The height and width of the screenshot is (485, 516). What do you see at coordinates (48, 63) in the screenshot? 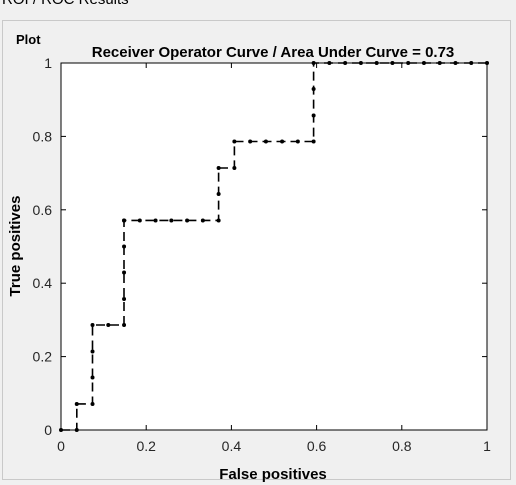
I see `y-tick-label: 1` at bounding box center [48, 63].